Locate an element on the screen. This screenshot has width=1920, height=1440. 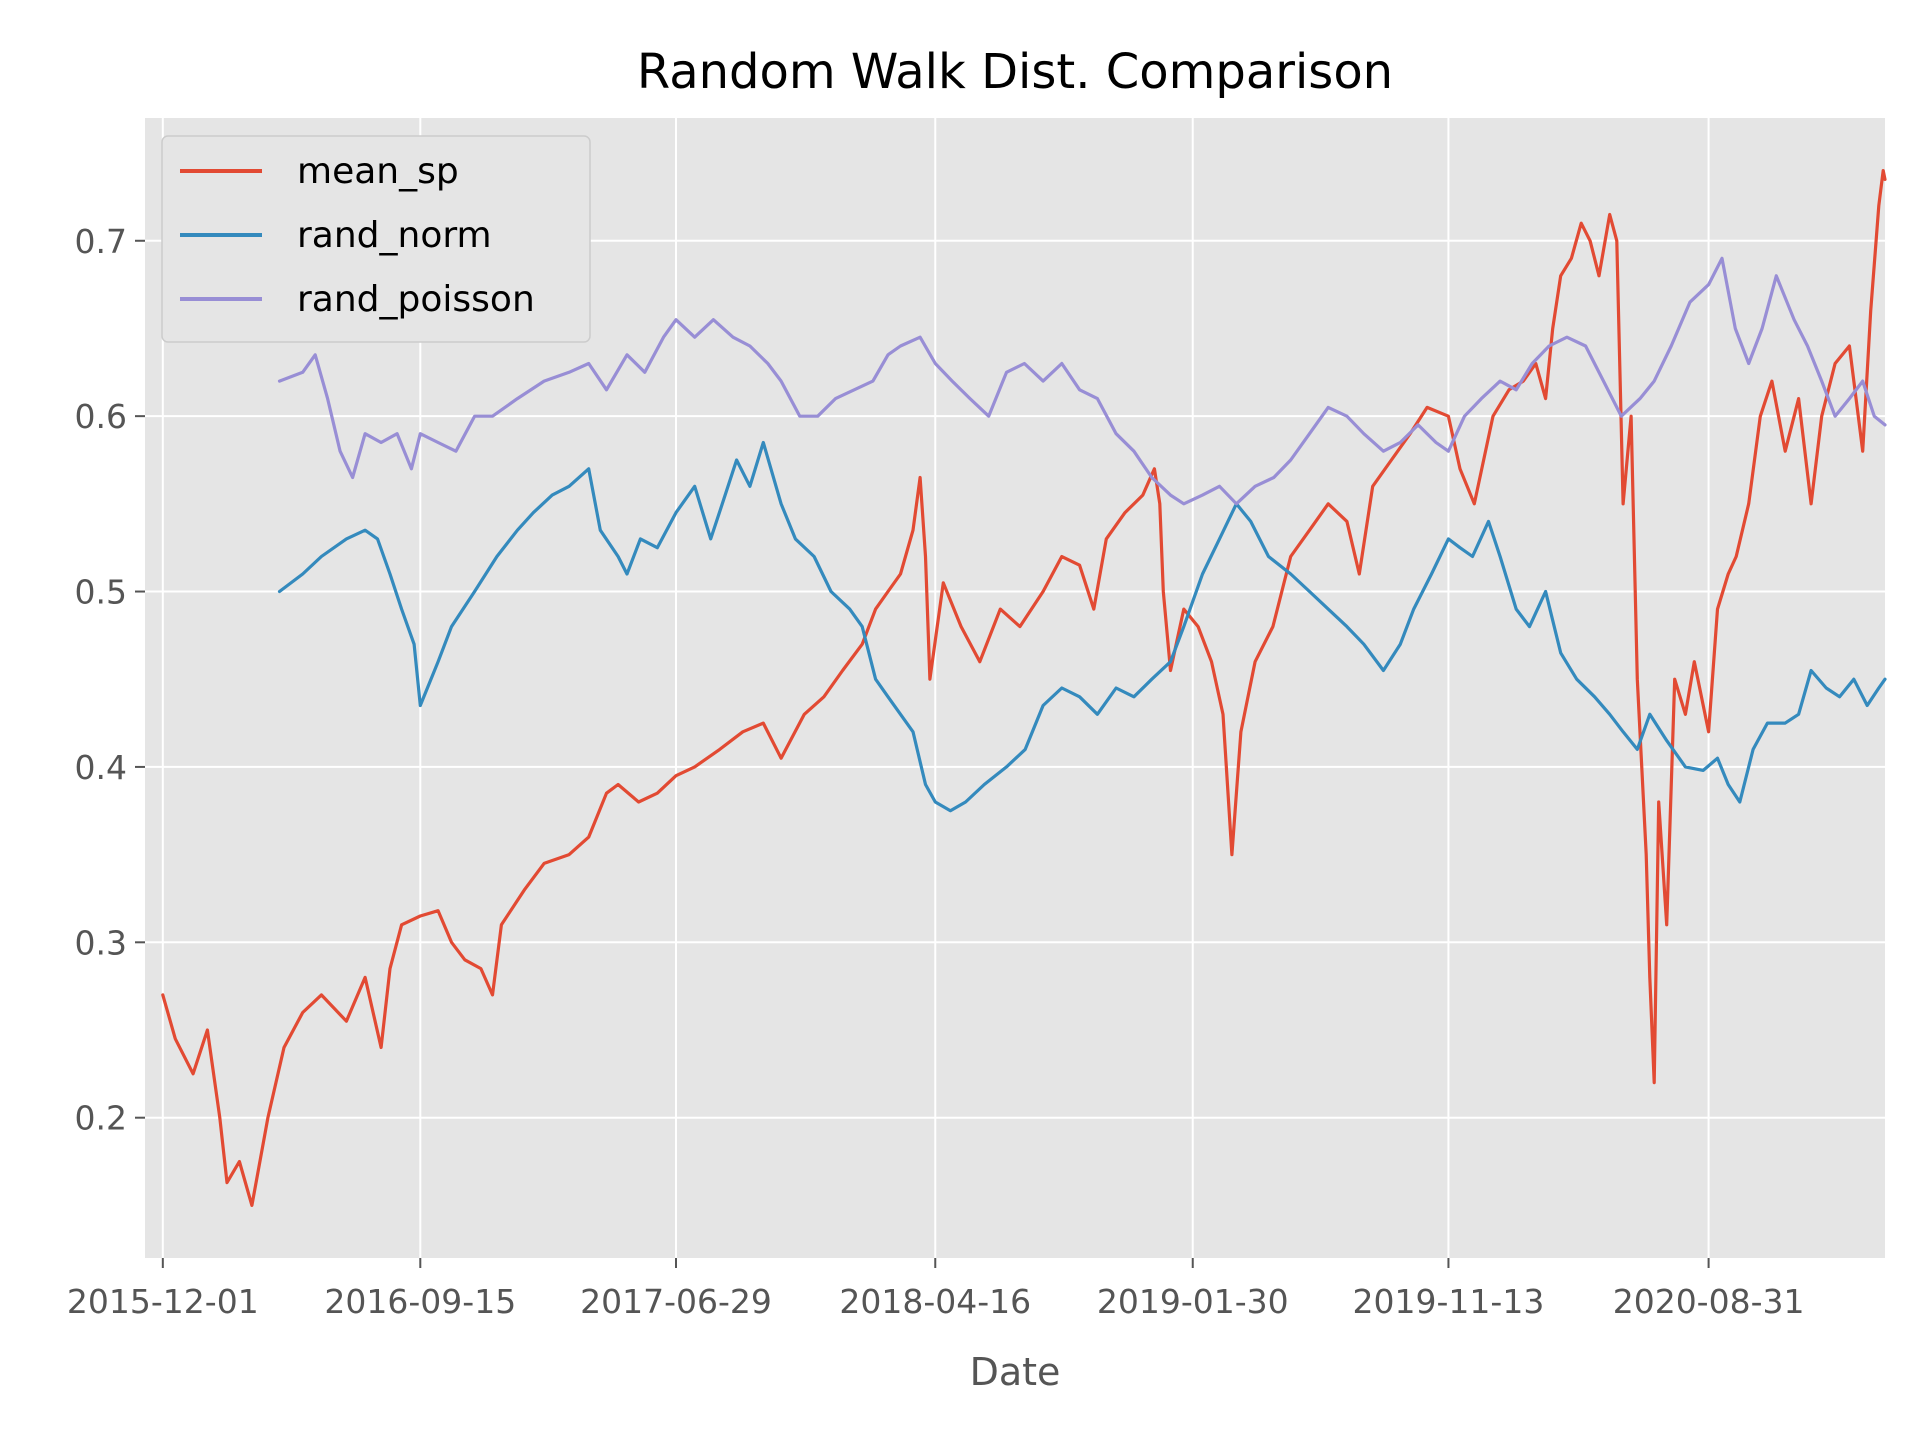
x-tick-label: 2016-09-15 is located at coordinates (420, 1301).